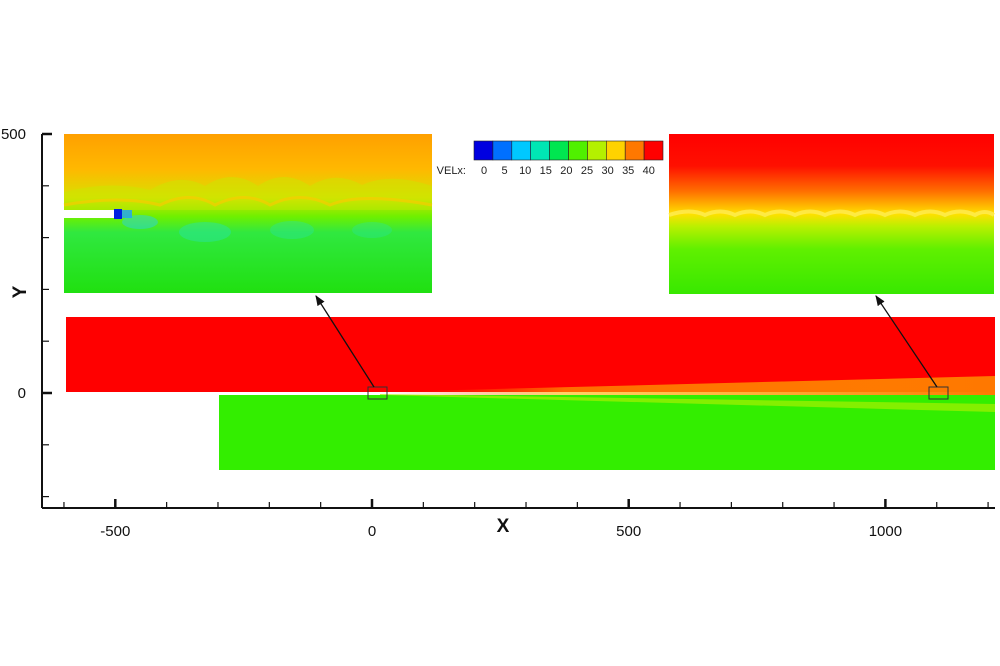 The width and height of the screenshot is (1000, 666). I want to click on x-axis-title: X, so click(503, 526).